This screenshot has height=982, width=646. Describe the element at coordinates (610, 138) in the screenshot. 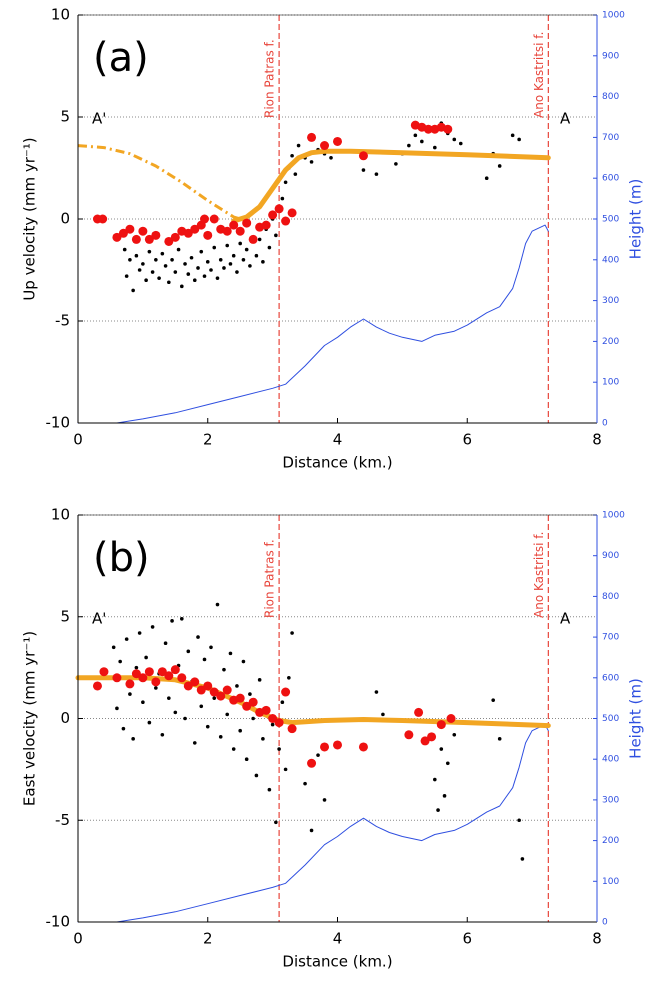

I see `y2-tick-label: 700` at that location.